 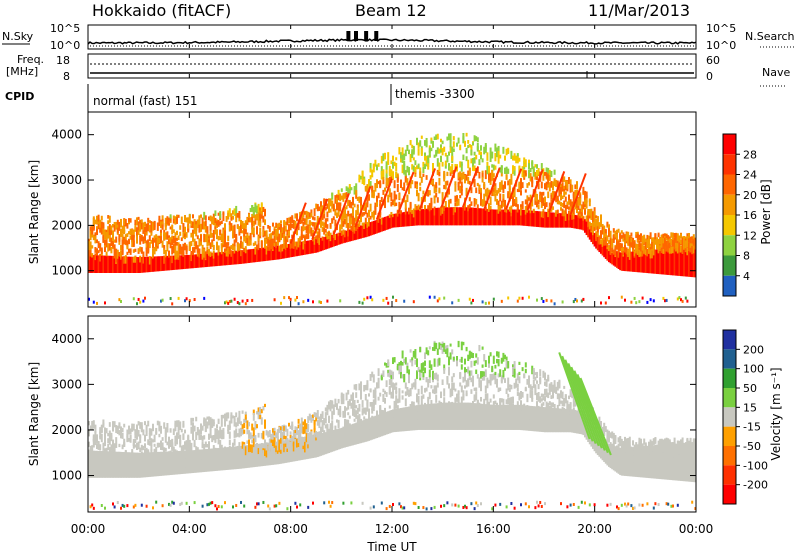 I want to click on nave-tick-high: 60, so click(x=713, y=60).